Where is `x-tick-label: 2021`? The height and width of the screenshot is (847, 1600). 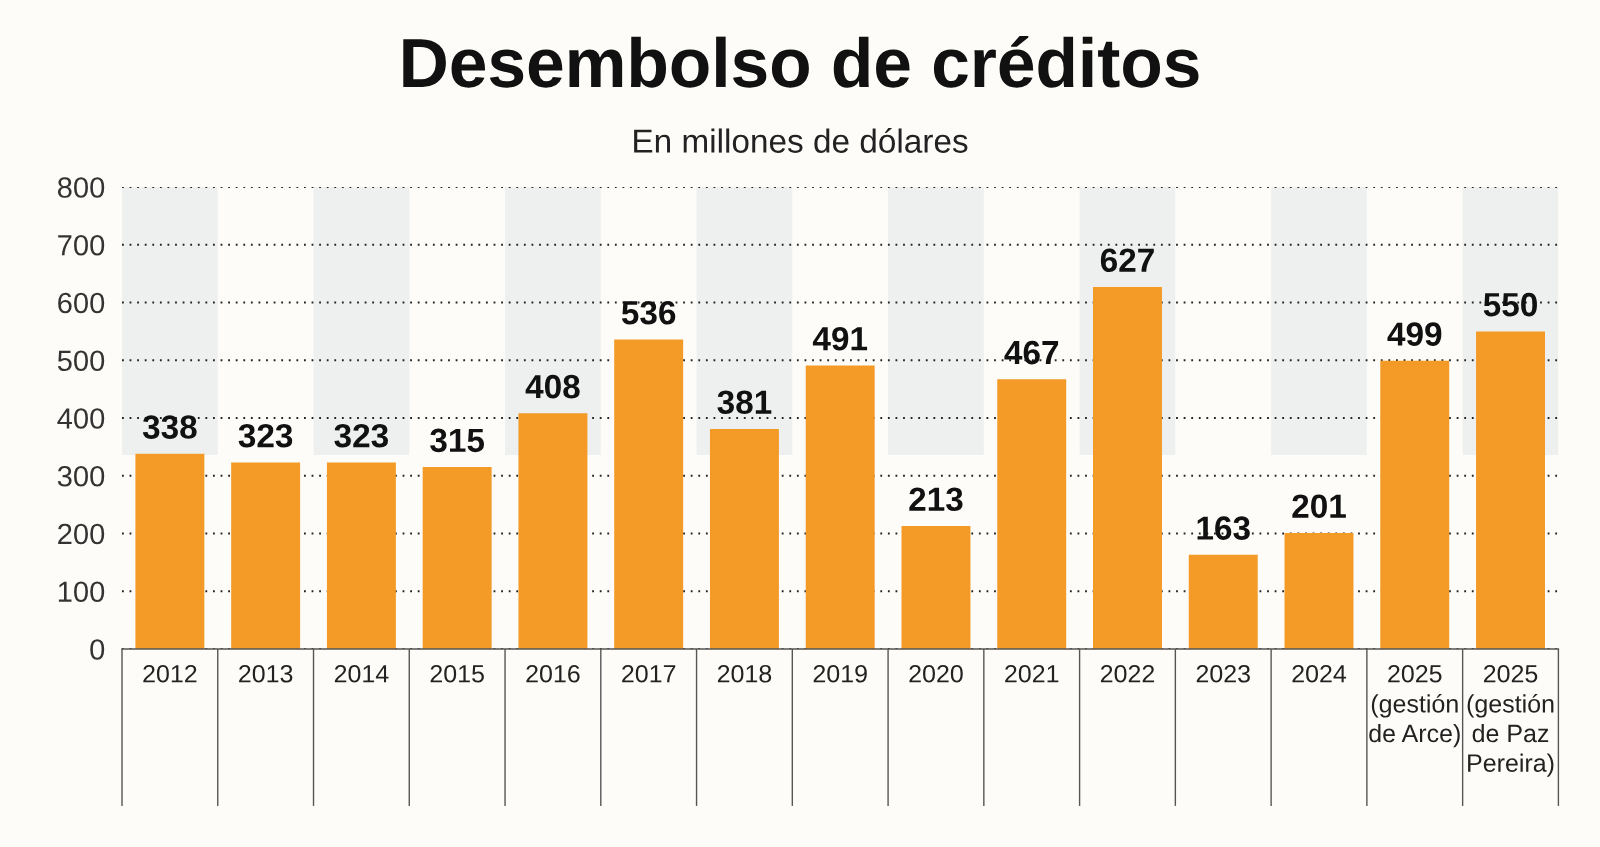
x-tick-label: 2021 is located at coordinates (1032, 673).